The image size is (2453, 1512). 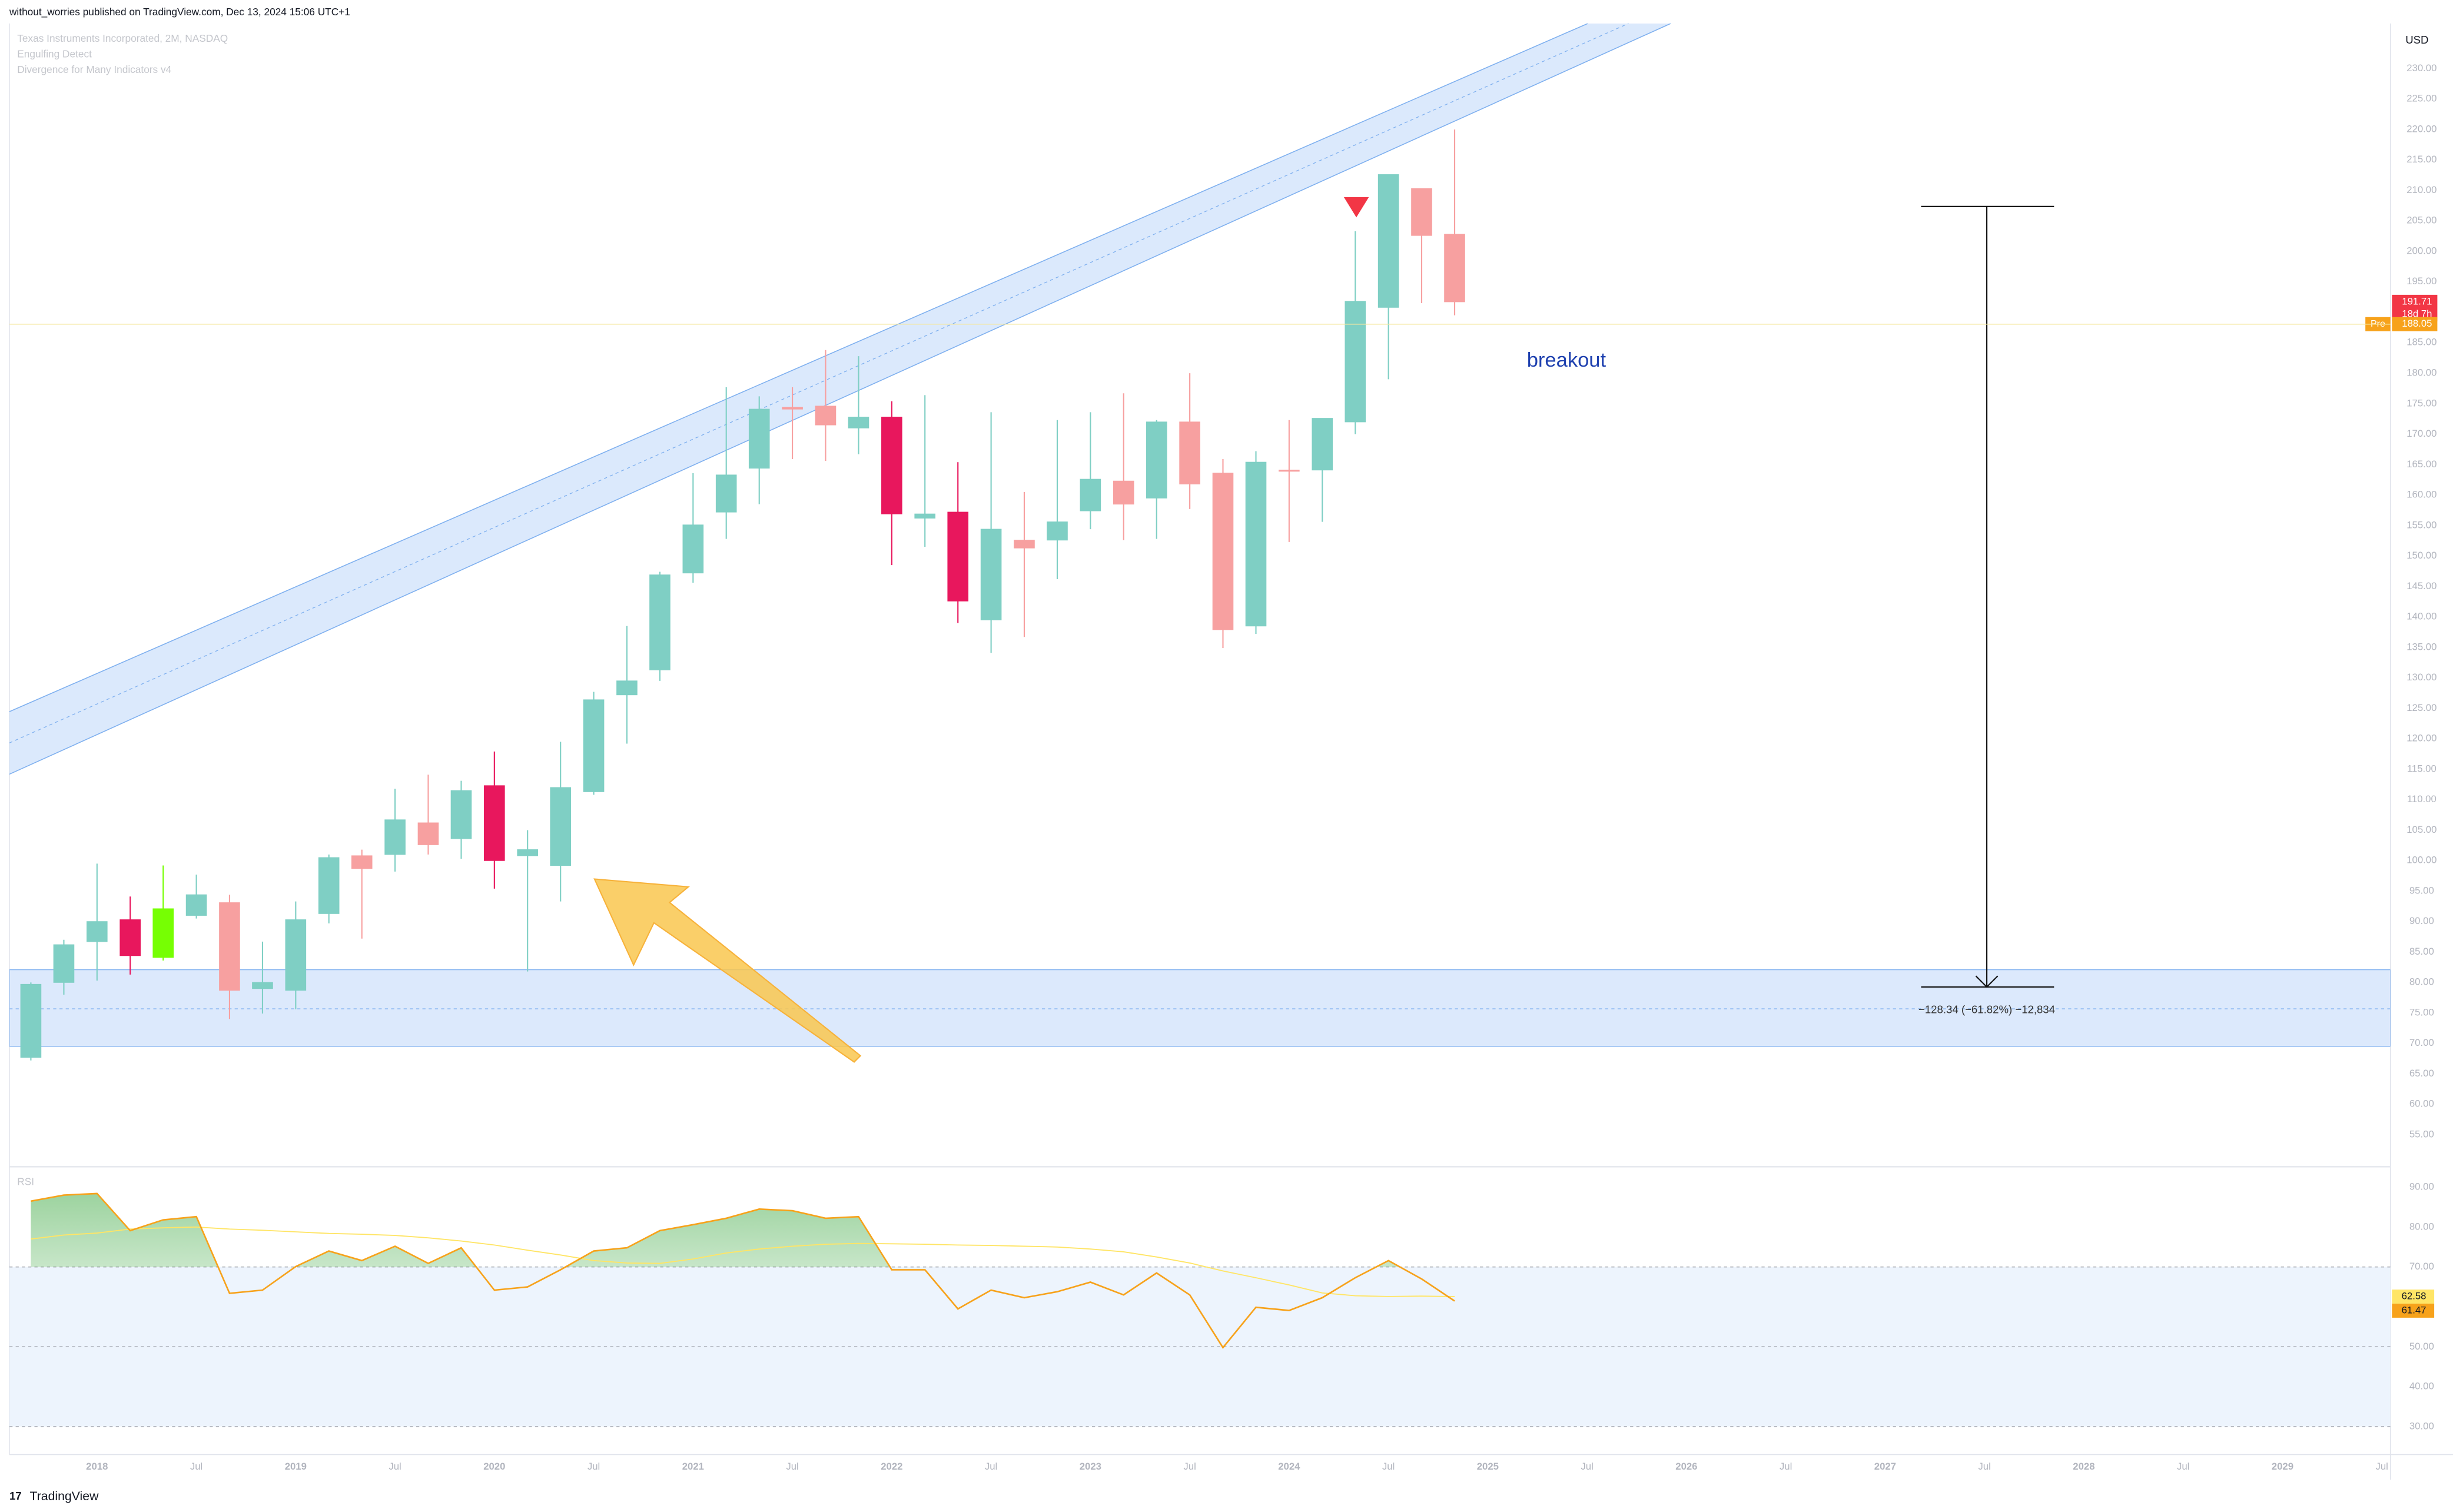 What do you see at coordinates (1986, 1010) in the screenshot?
I see `measure-label: −128.34 (−61.82%) −12,834` at bounding box center [1986, 1010].